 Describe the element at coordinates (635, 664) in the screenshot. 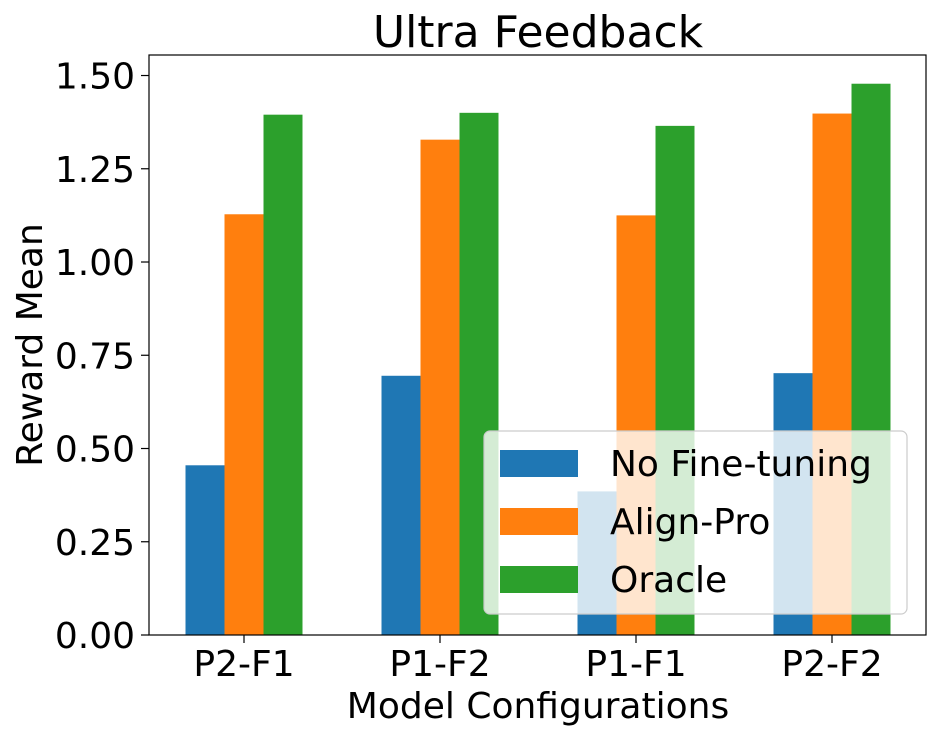

I see `x-tick-label: P1-F1` at that location.